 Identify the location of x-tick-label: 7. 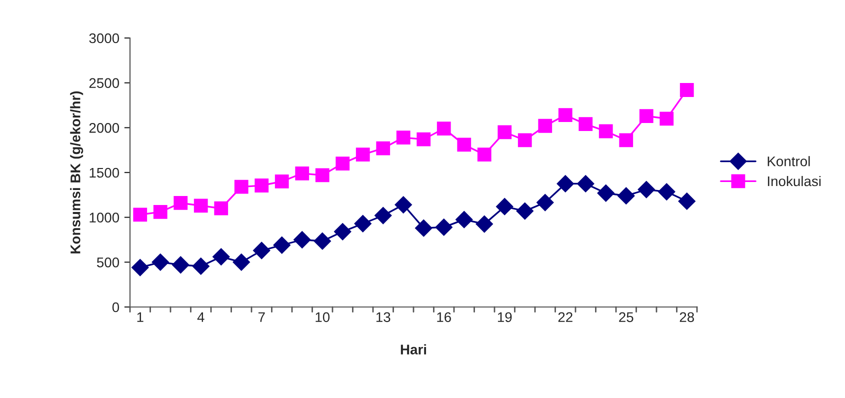
(261, 317).